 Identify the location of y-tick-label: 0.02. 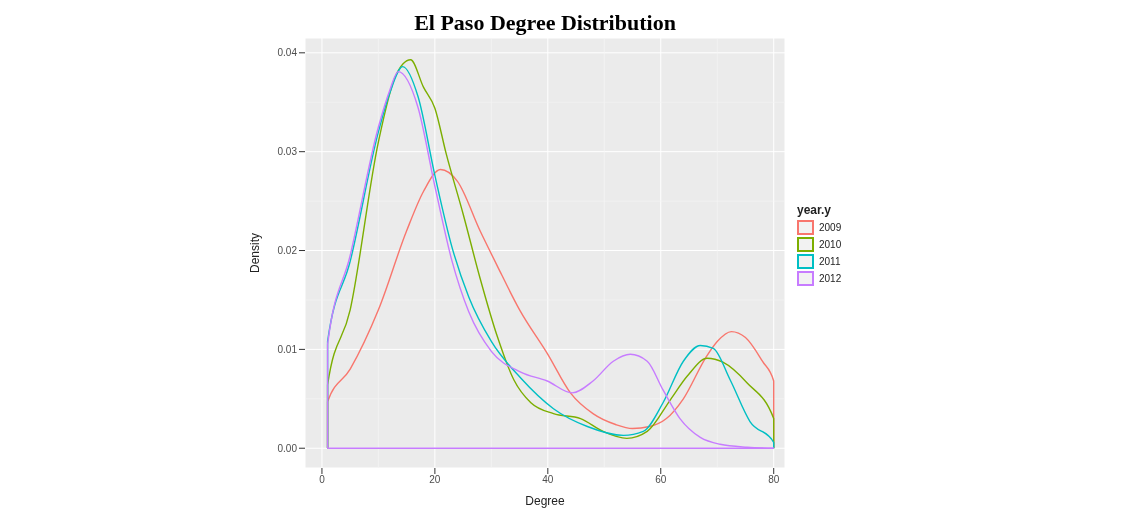
(287, 251).